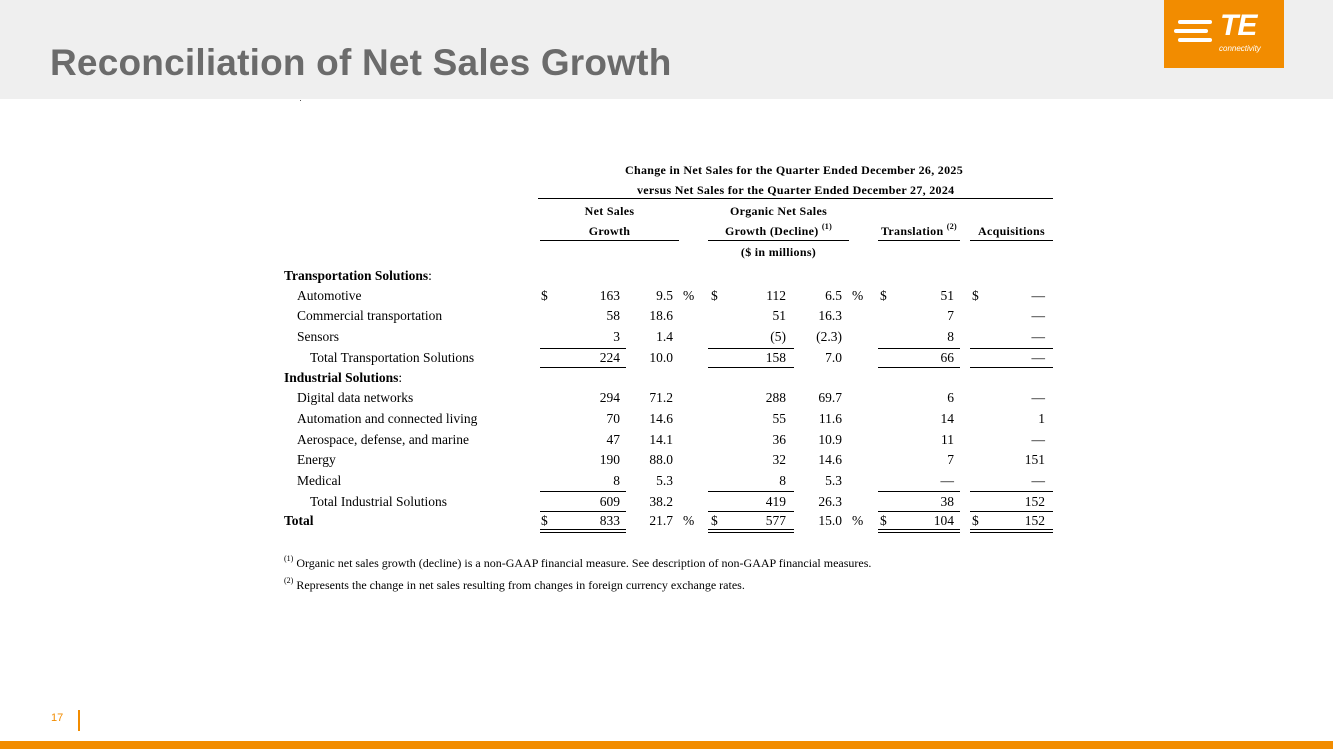 The height and width of the screenshot is (749, 1333). I want to click on cell-net-sales: 609, so click(609, 501).